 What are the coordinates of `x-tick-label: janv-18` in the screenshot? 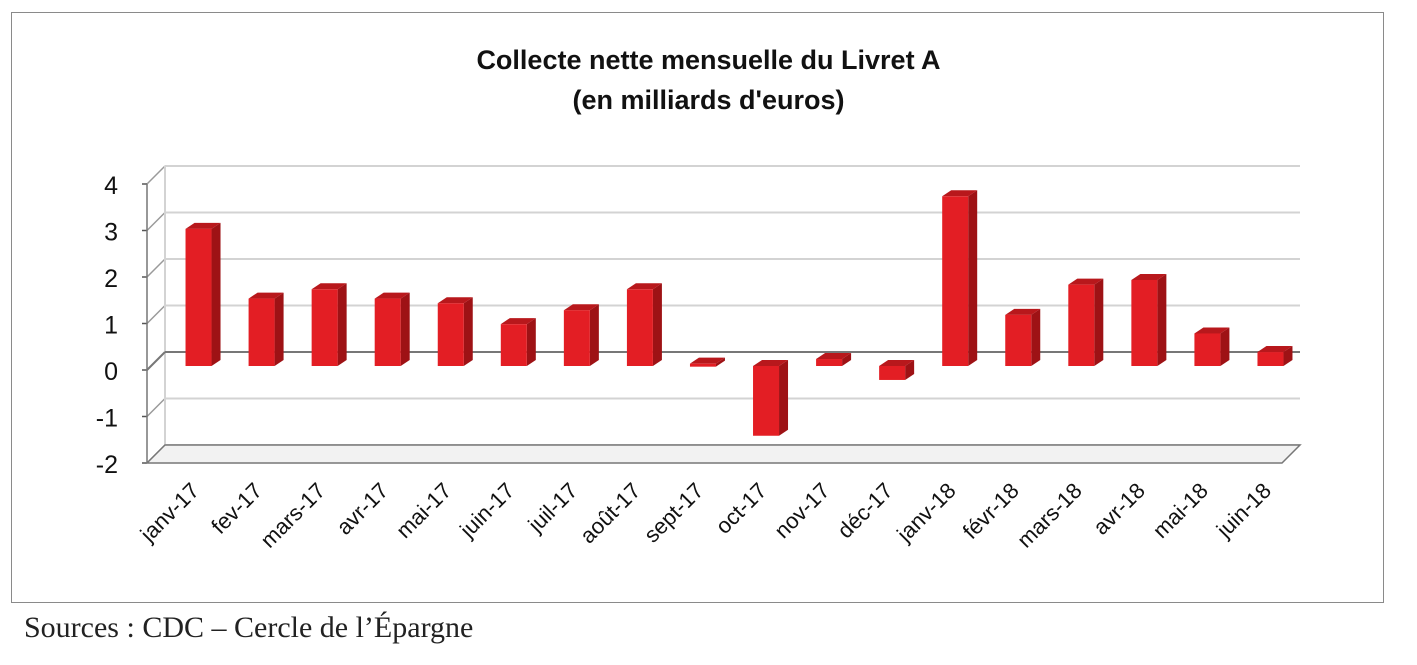 It's located at (925, 512).